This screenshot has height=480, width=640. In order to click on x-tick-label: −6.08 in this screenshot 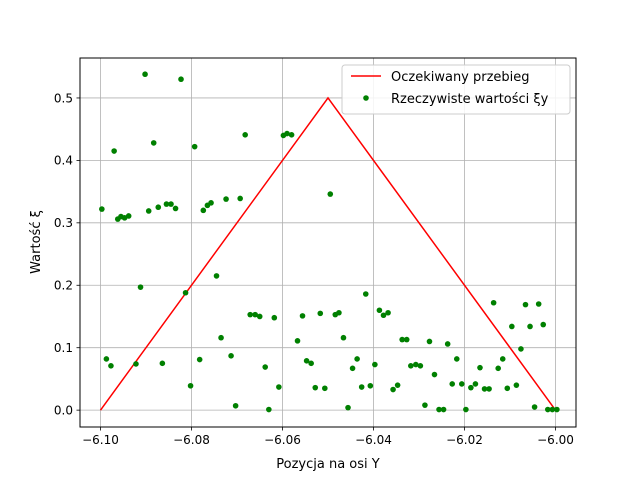, I will do `click(191, 440)`.